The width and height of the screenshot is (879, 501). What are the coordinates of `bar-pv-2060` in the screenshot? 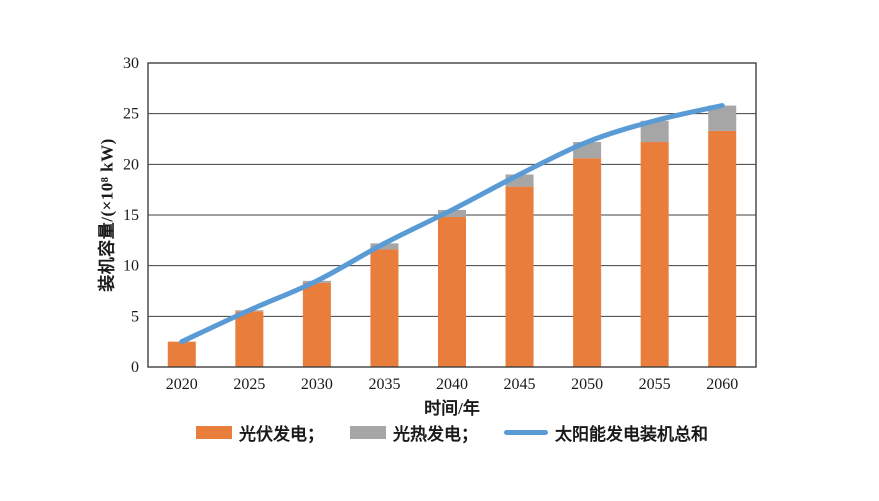 It's located at (722, 248).